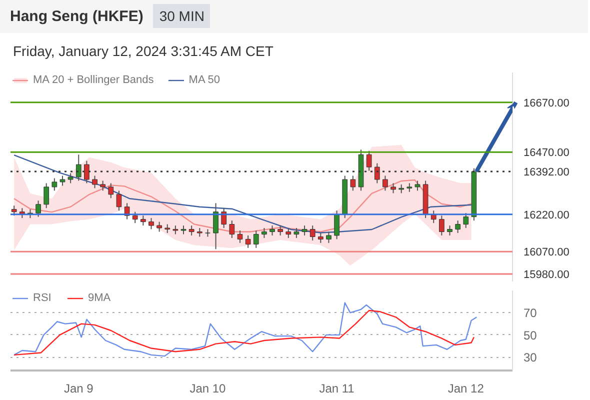  I want to click on y-tick-label: 30, so click(531, 357).